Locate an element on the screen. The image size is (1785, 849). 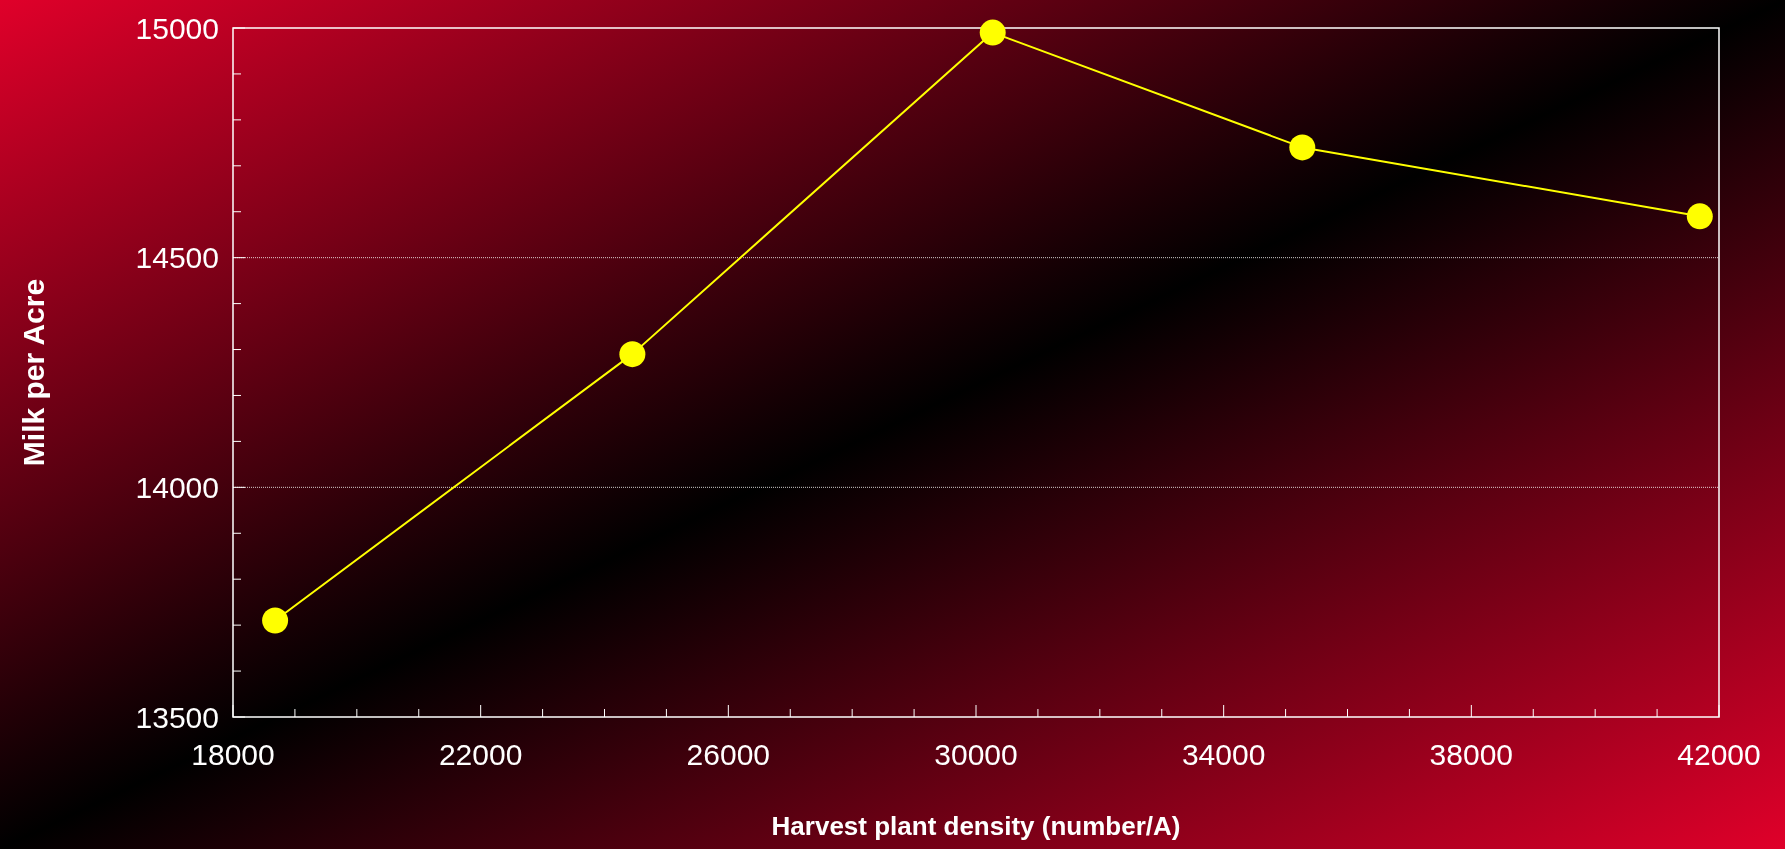
x-tick-label: 42000 is located at coordinates (1719, 754).